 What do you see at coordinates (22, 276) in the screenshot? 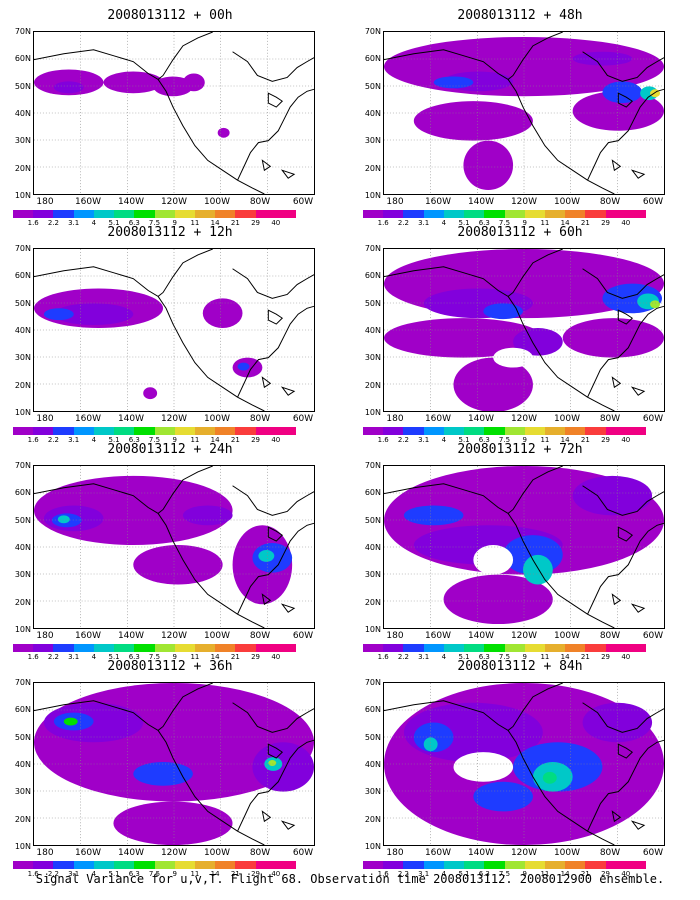
I see `lat-tick-label: 60N` at bounding box center [22, 276].